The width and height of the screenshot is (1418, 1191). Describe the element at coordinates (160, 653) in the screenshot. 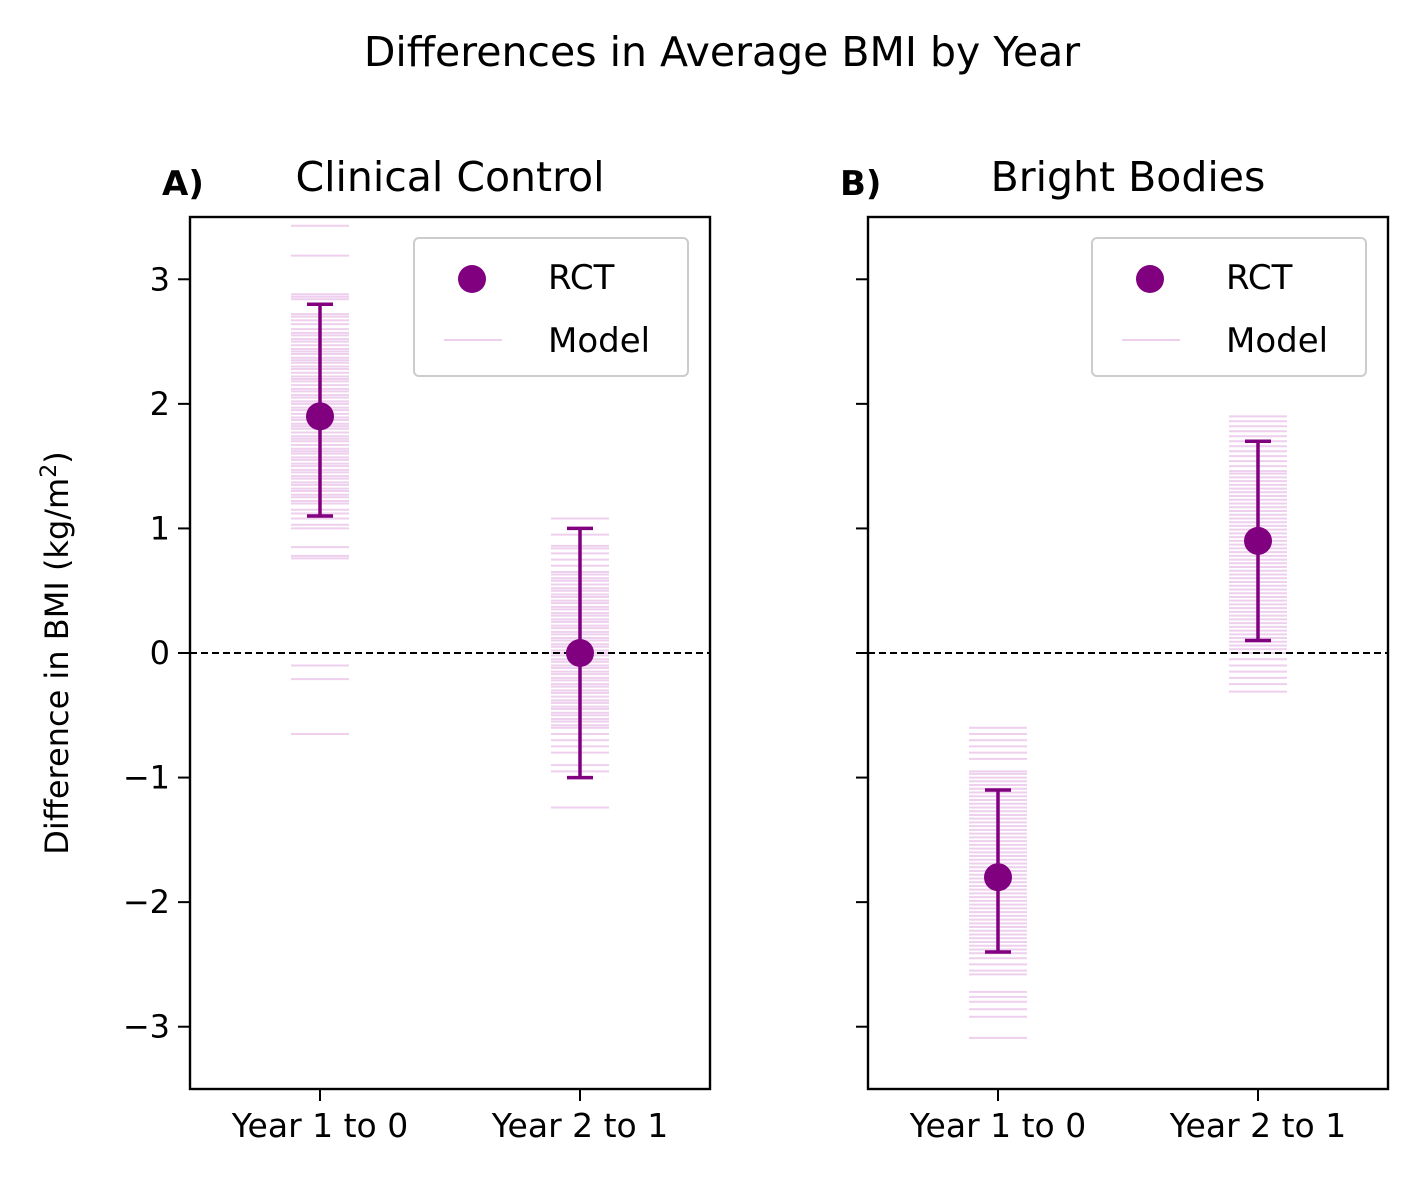

I see `y-tick-label: 0` at that location.